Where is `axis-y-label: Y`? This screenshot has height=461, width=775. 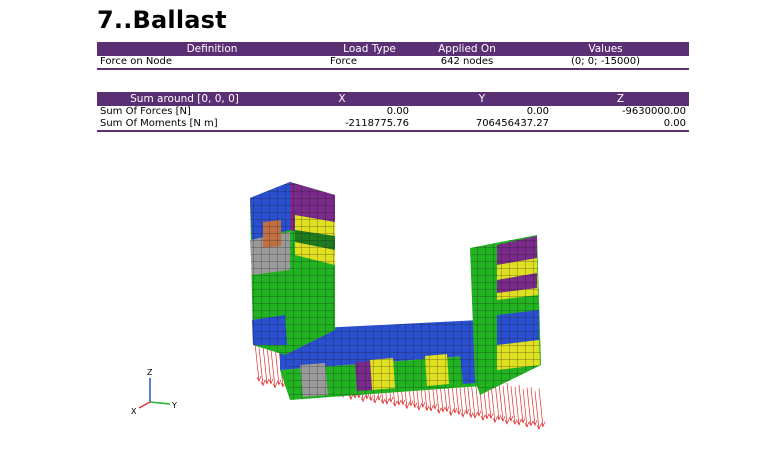
axis-y-label: Y is located at coordinates (174, 405).